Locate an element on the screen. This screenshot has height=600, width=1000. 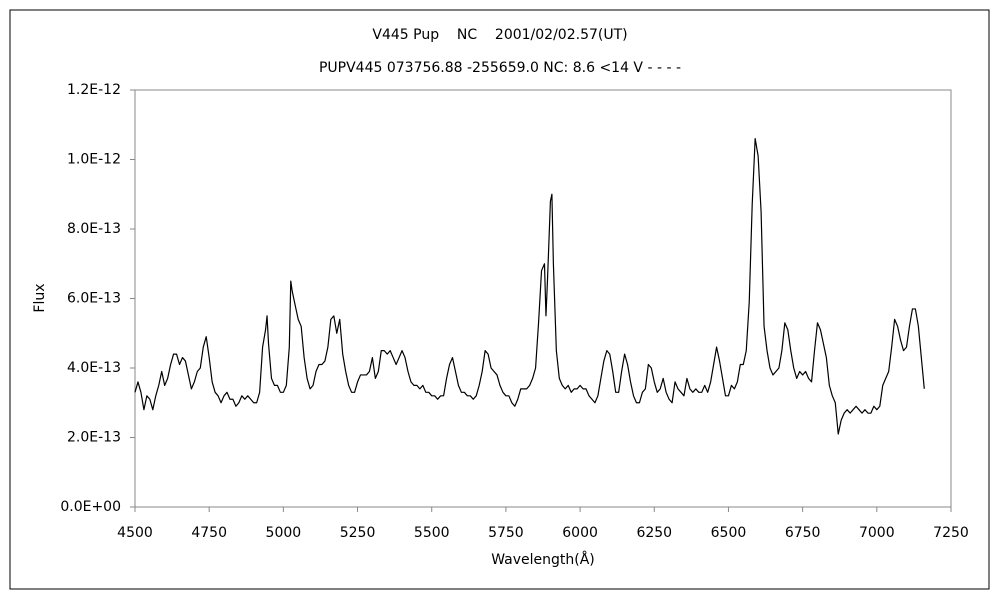
y-tick-label: 2.0E-13 is located at coordinates (94, 438).